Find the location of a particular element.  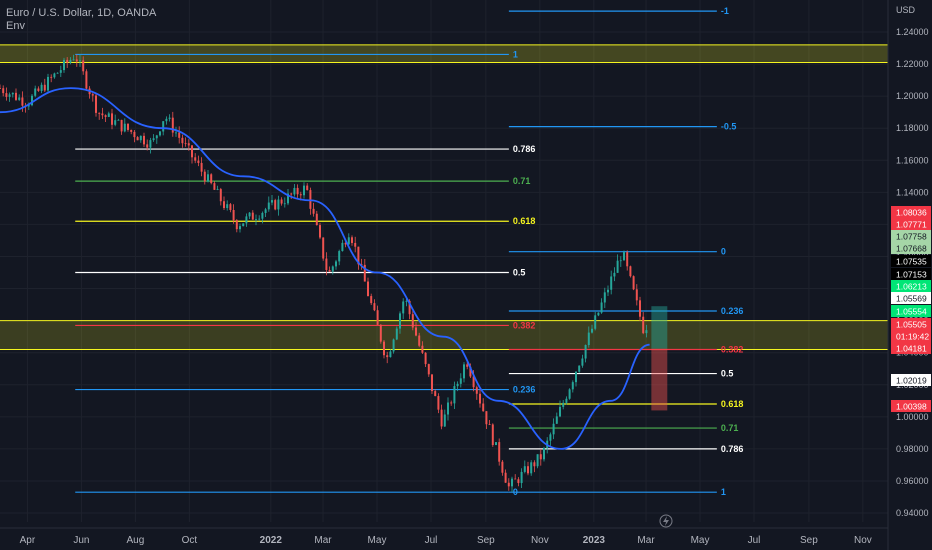

price-badge: 1.05505 is located at coordinates (911, 325).